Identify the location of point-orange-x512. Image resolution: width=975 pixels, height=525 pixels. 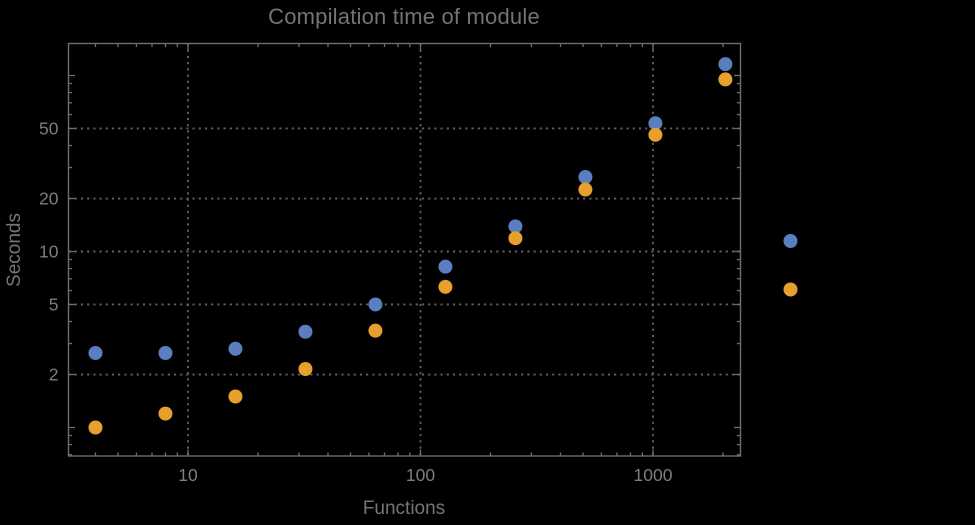
(585, 189).